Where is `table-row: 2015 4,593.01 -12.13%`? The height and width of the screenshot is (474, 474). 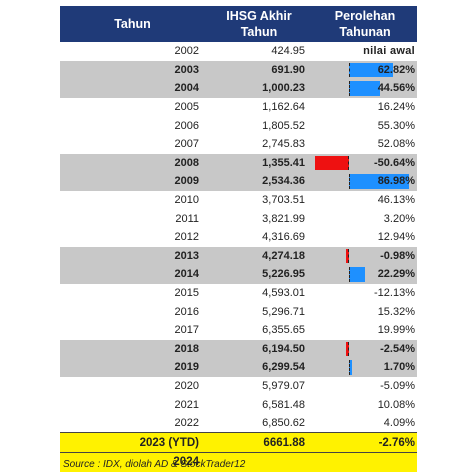
table-row: 2015 4,593.01 -12.13% is located at coordinates (238, 293).